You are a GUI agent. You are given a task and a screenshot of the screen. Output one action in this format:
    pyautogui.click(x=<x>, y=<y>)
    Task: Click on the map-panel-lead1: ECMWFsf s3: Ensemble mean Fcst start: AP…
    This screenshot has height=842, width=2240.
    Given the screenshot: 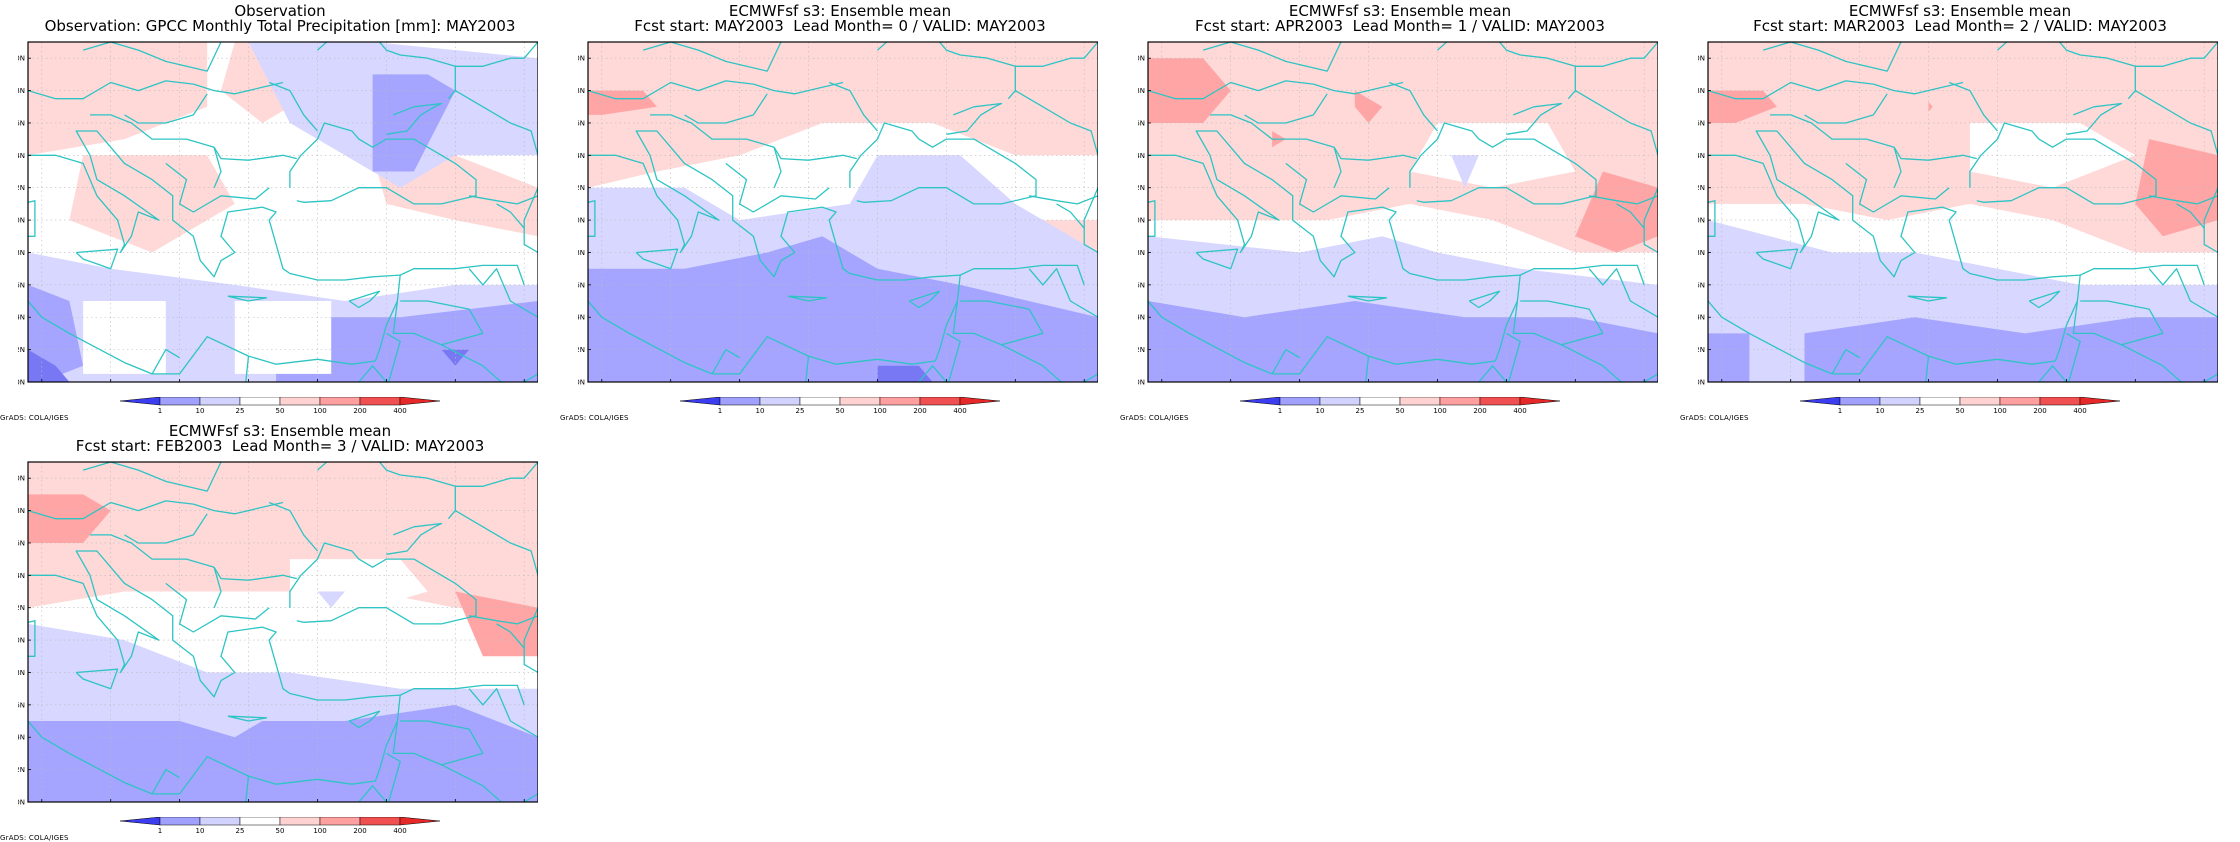 What is the action you would take?
    pyautogui.click(x=1400, y=211)
    